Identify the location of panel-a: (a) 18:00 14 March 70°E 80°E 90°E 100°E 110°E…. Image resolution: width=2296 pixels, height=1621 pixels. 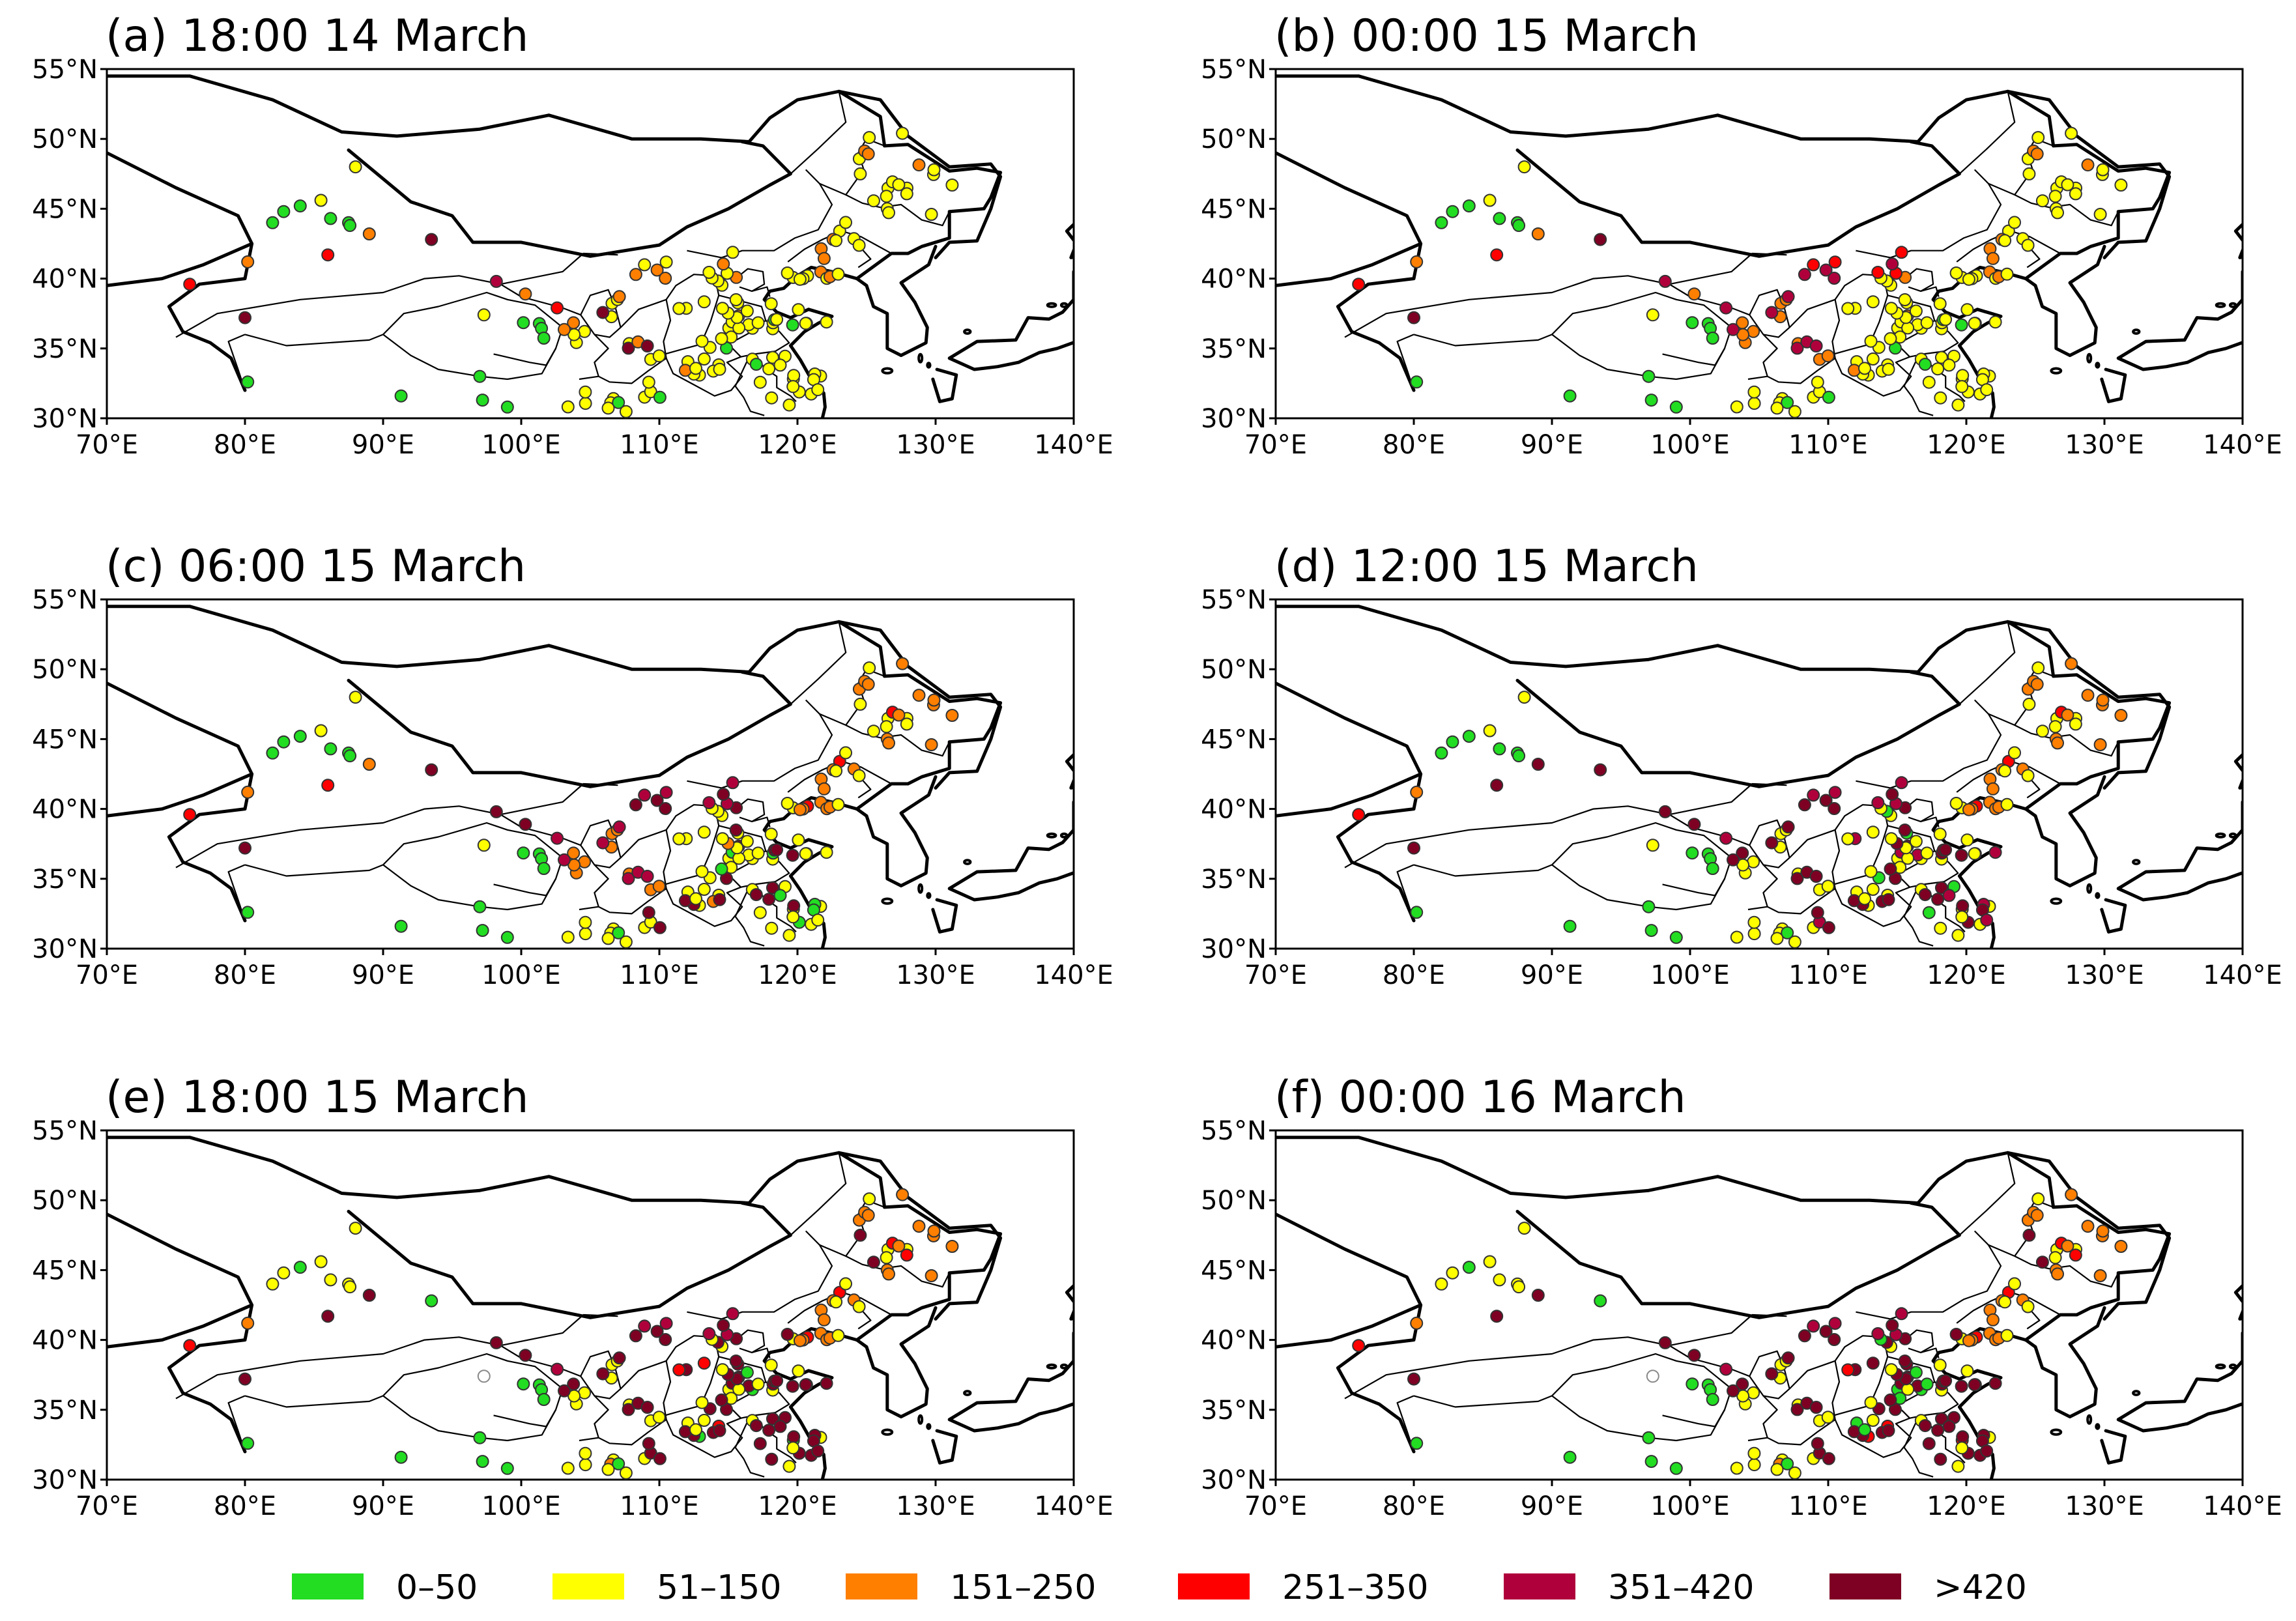
(572, 235).